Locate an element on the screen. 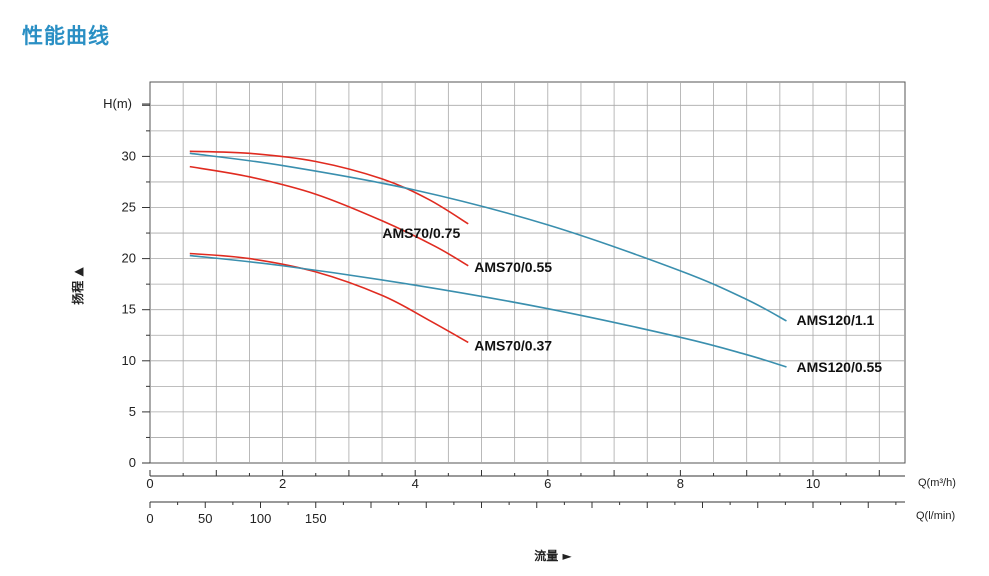 Image resolution: width=989 pixels, height=576 pixels. x-tick-label-lmin: 150 is located at coordinates (316, 518).